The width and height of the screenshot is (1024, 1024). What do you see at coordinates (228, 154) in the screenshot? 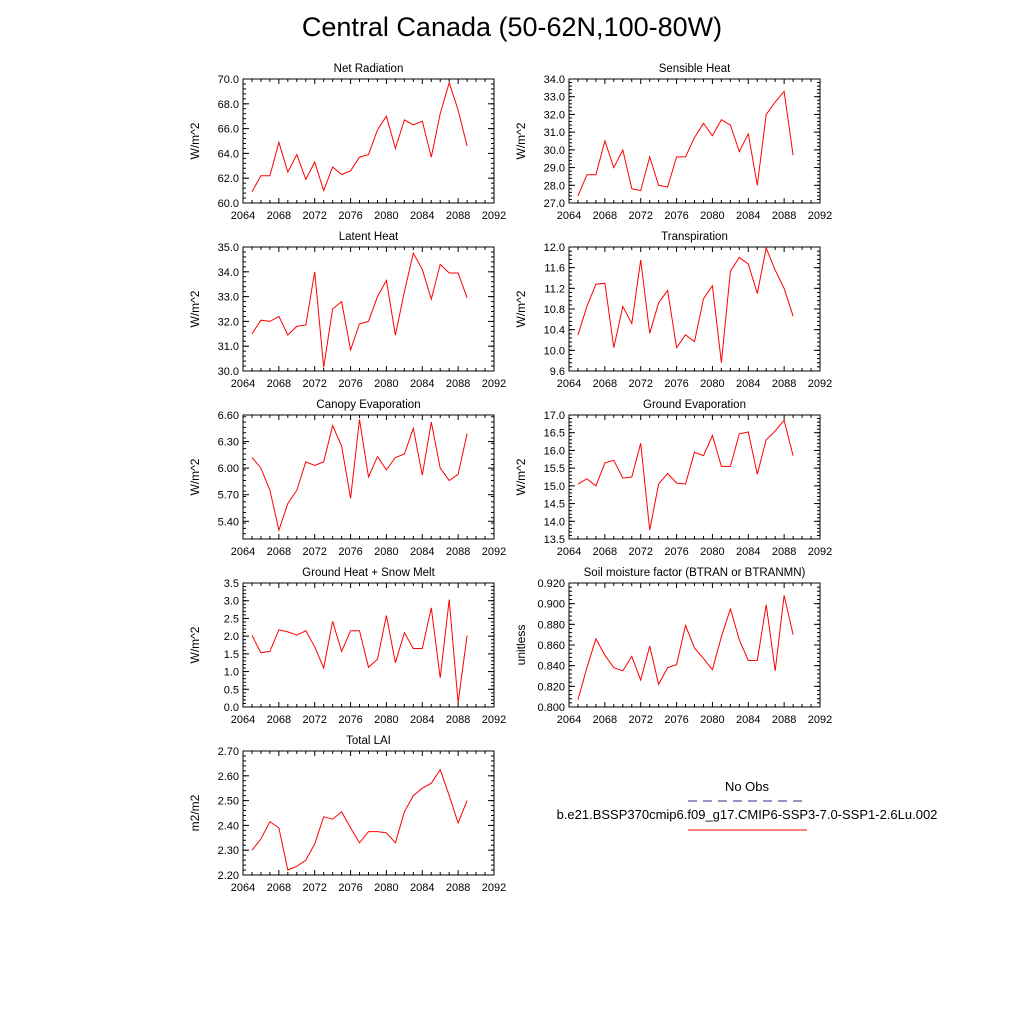
I see `y-tick-label: 64.0` at bounding box center [228, 154].